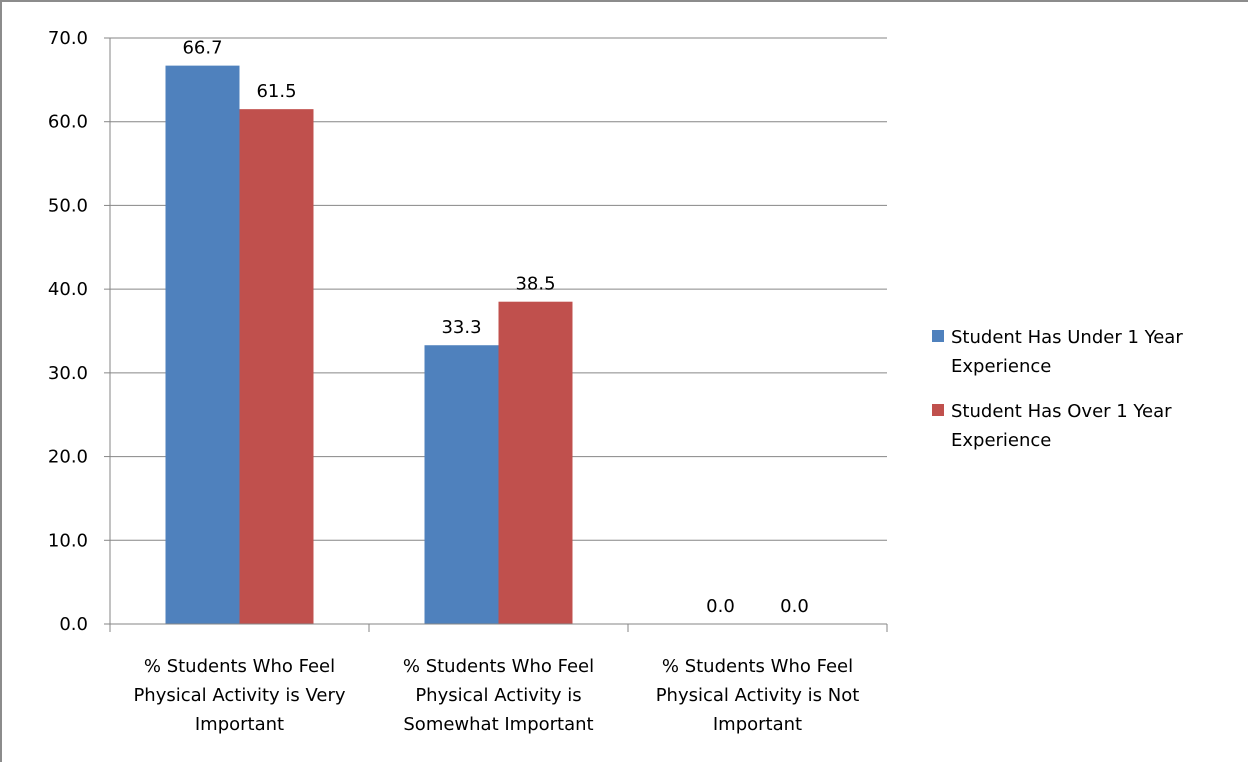 This screenshot has height=769, width=1248. What do you see at coordinates (68, 457) in the screenshot?
I see `y-tick-label: 20.0` at bounding box center [68, 457].